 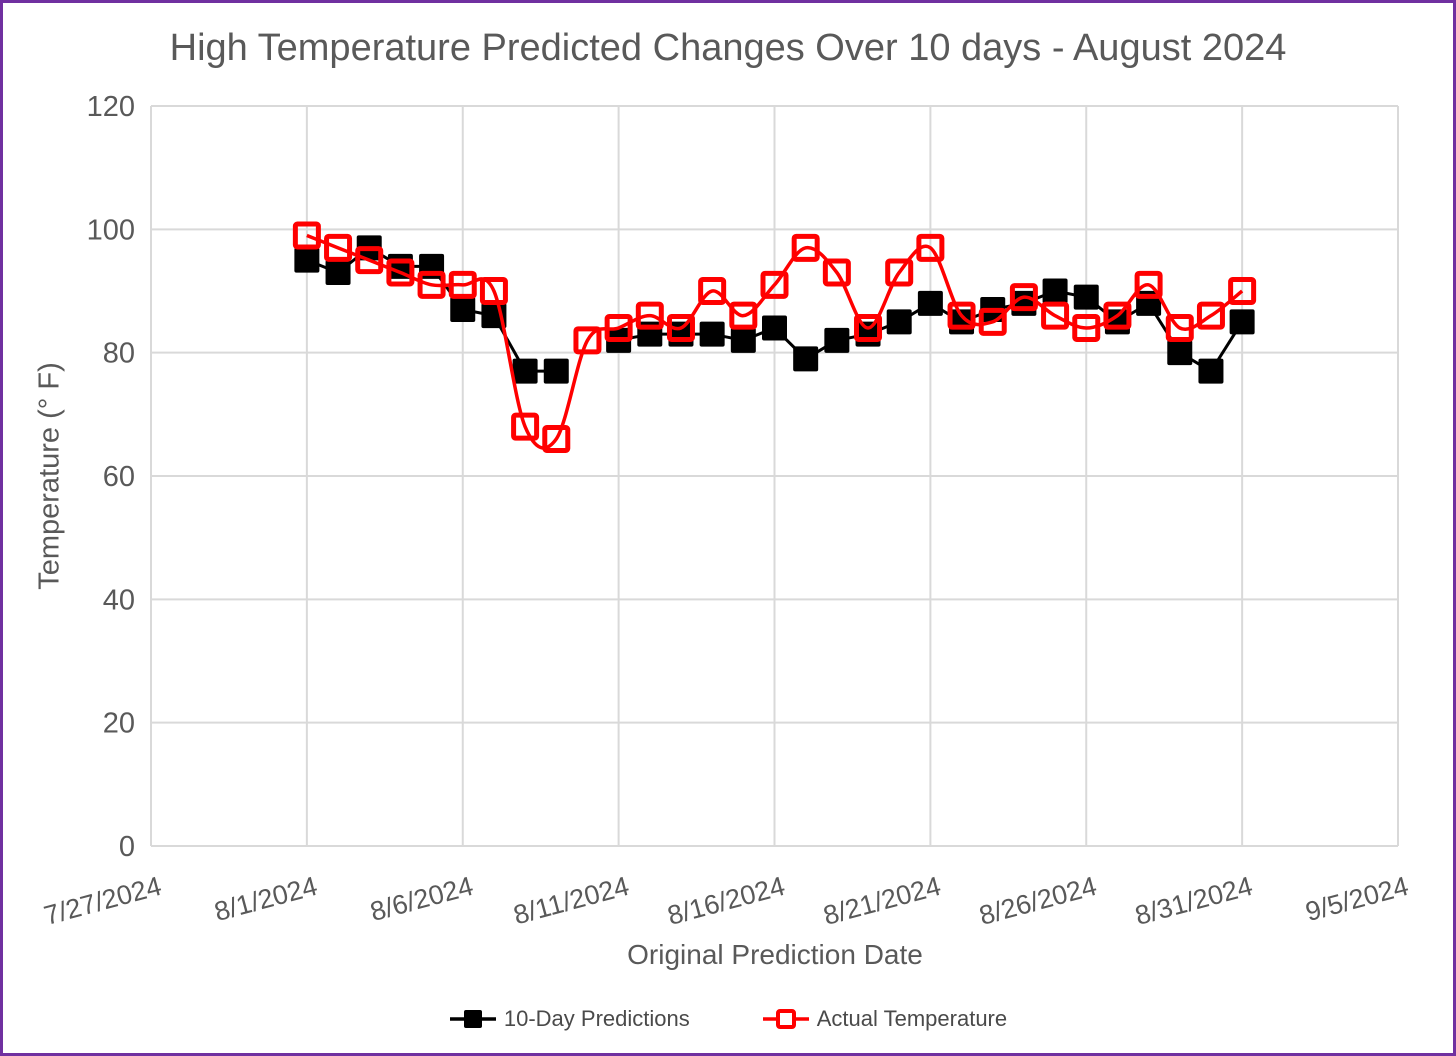 I want to click on svg-text: 8/6/2024, so click(x=421, y=899).